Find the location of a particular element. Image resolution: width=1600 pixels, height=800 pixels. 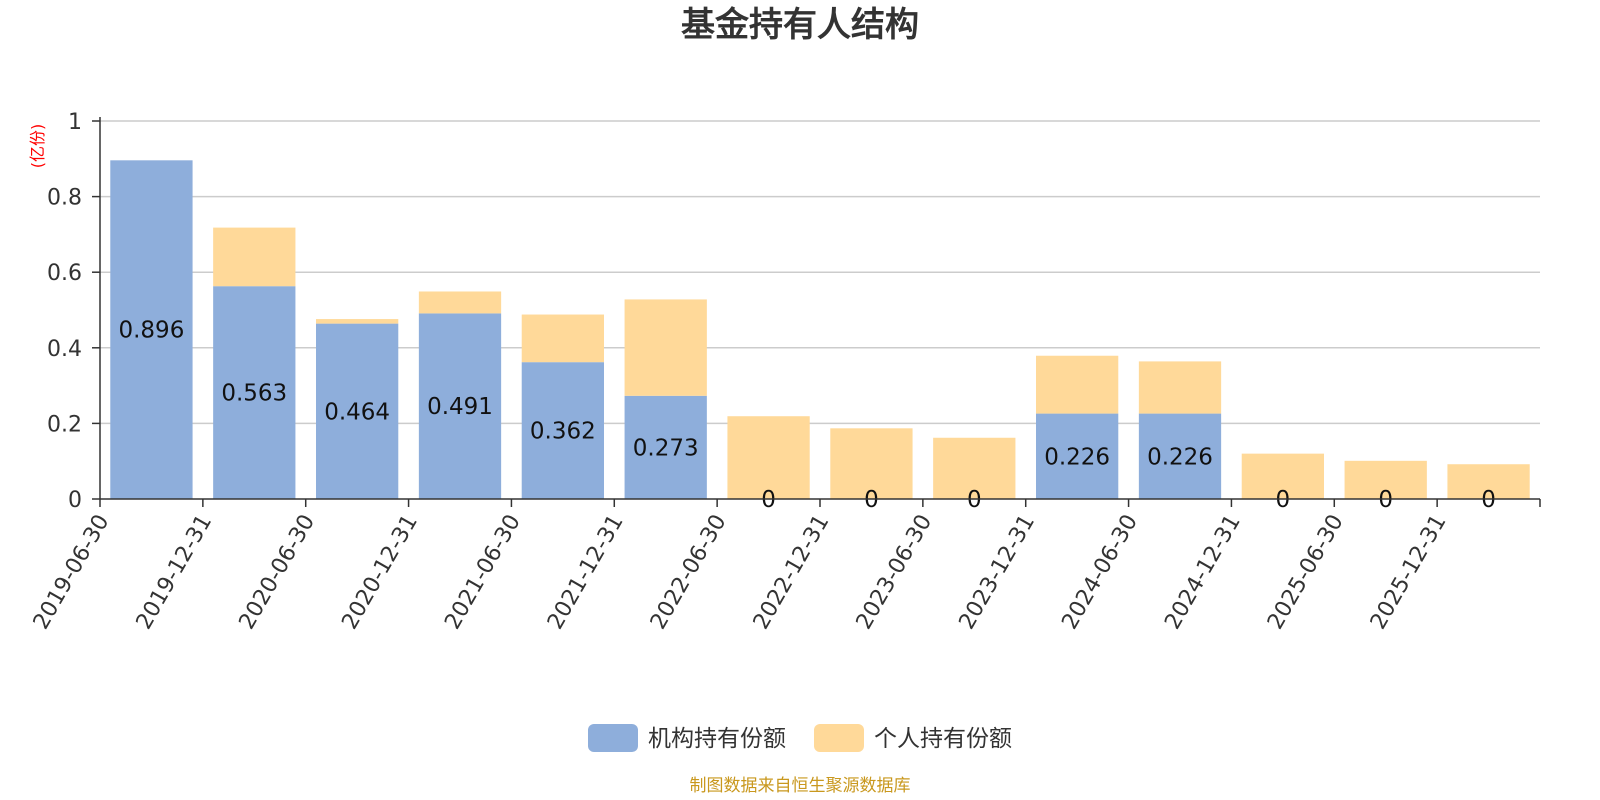

y-tick-label: 0.6 is located at coordinates (64, 273).